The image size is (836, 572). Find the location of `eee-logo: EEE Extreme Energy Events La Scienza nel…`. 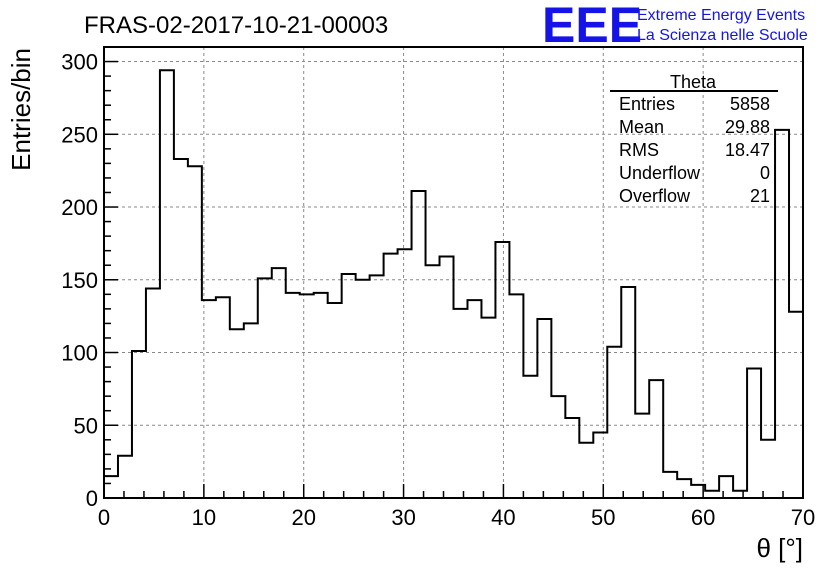

eee-logo: EEE Extreme Energy Events La Scienza nel… is located at coordinates (675, 26).